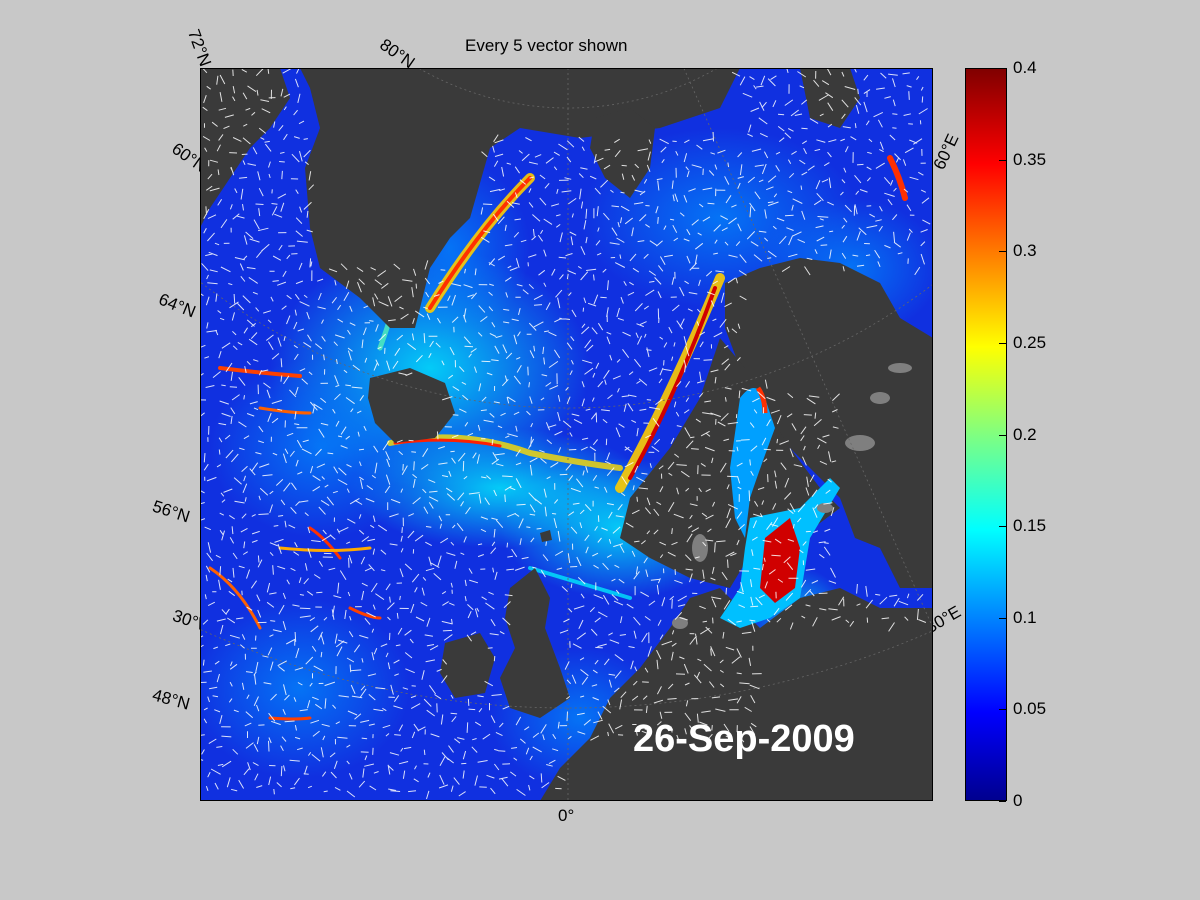 Image resolution: width=1200 pixels, height=900 pixels. What do you see at coordinates (546, 45) in the screenshot?
I see `map-title: Every 5 vector shown` at bounding box center [546, 45].